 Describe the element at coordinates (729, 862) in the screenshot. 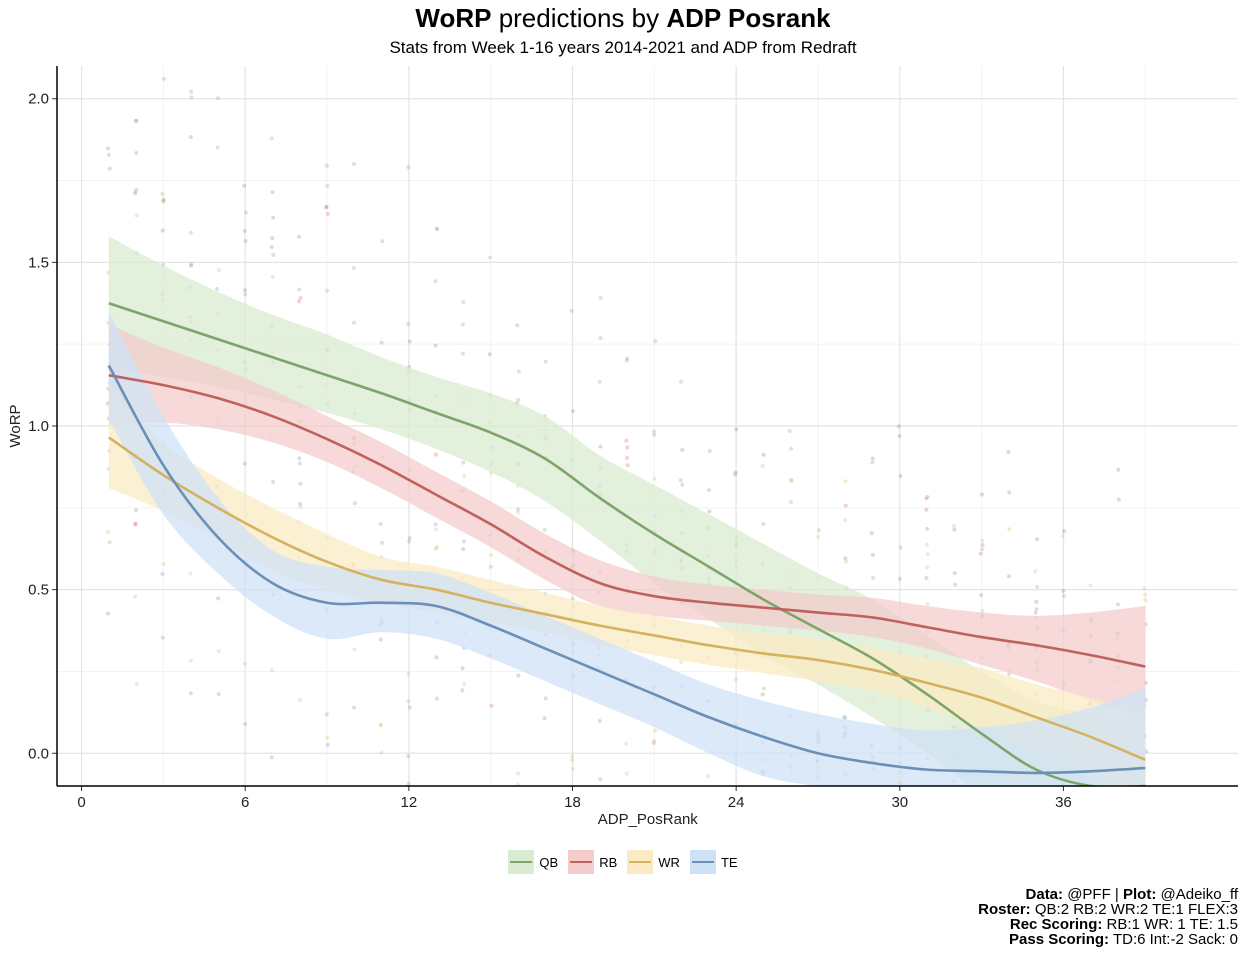

I see `legend-label-te: TE` at that location.